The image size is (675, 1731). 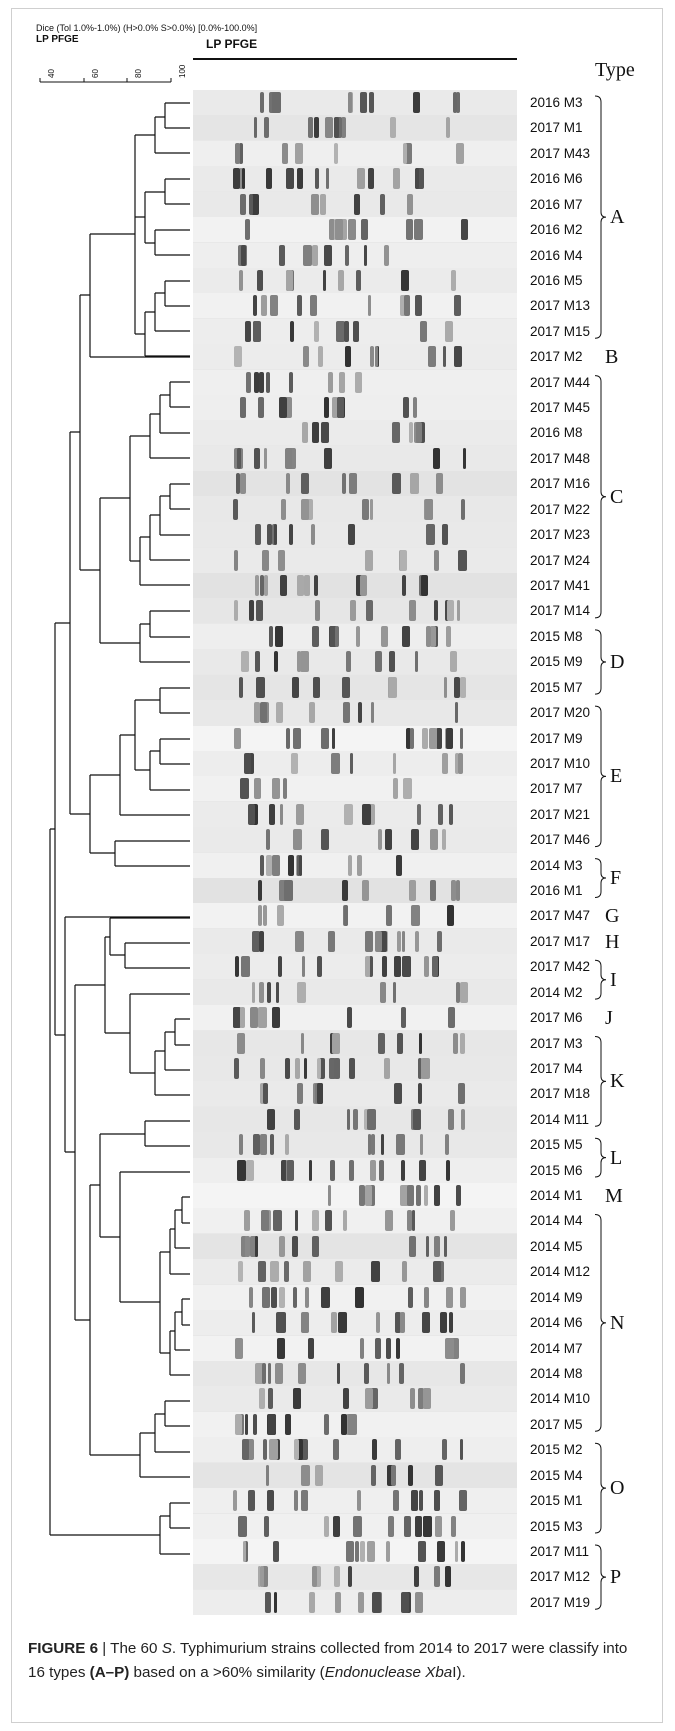 What do you see at coordinates (560, 840) in the screenshot?
I see `strain-label: 2017 M46` at bounding box center [560, 840].